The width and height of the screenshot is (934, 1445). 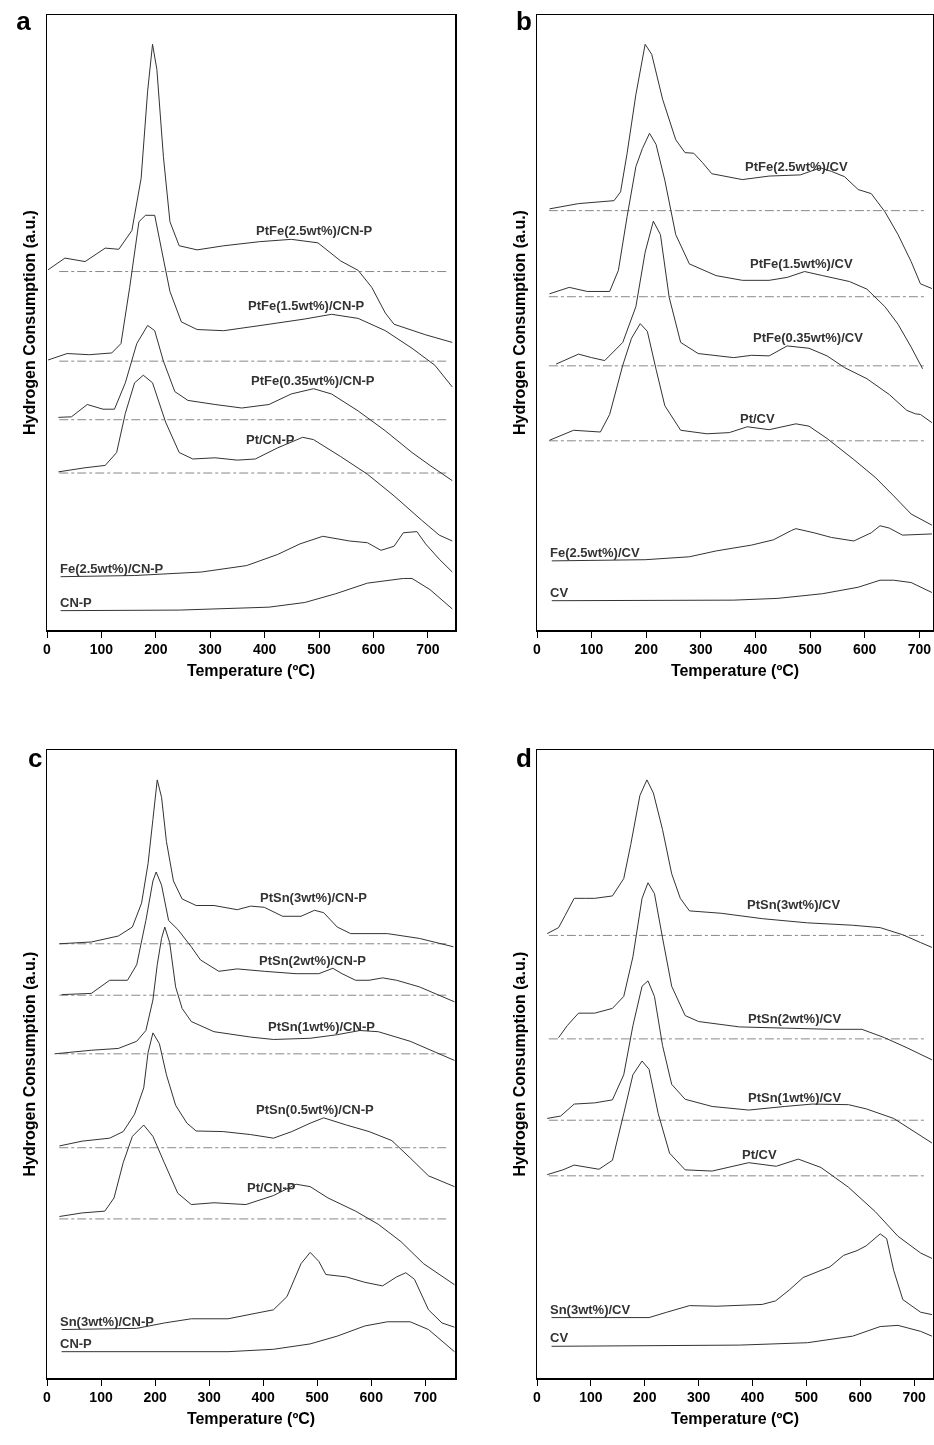 What do you see at coordinates (306, 305) in the screenshot?
I see `series-label: PtFe(1.5wt%)/CN-P` at bounding box center [306, 305].